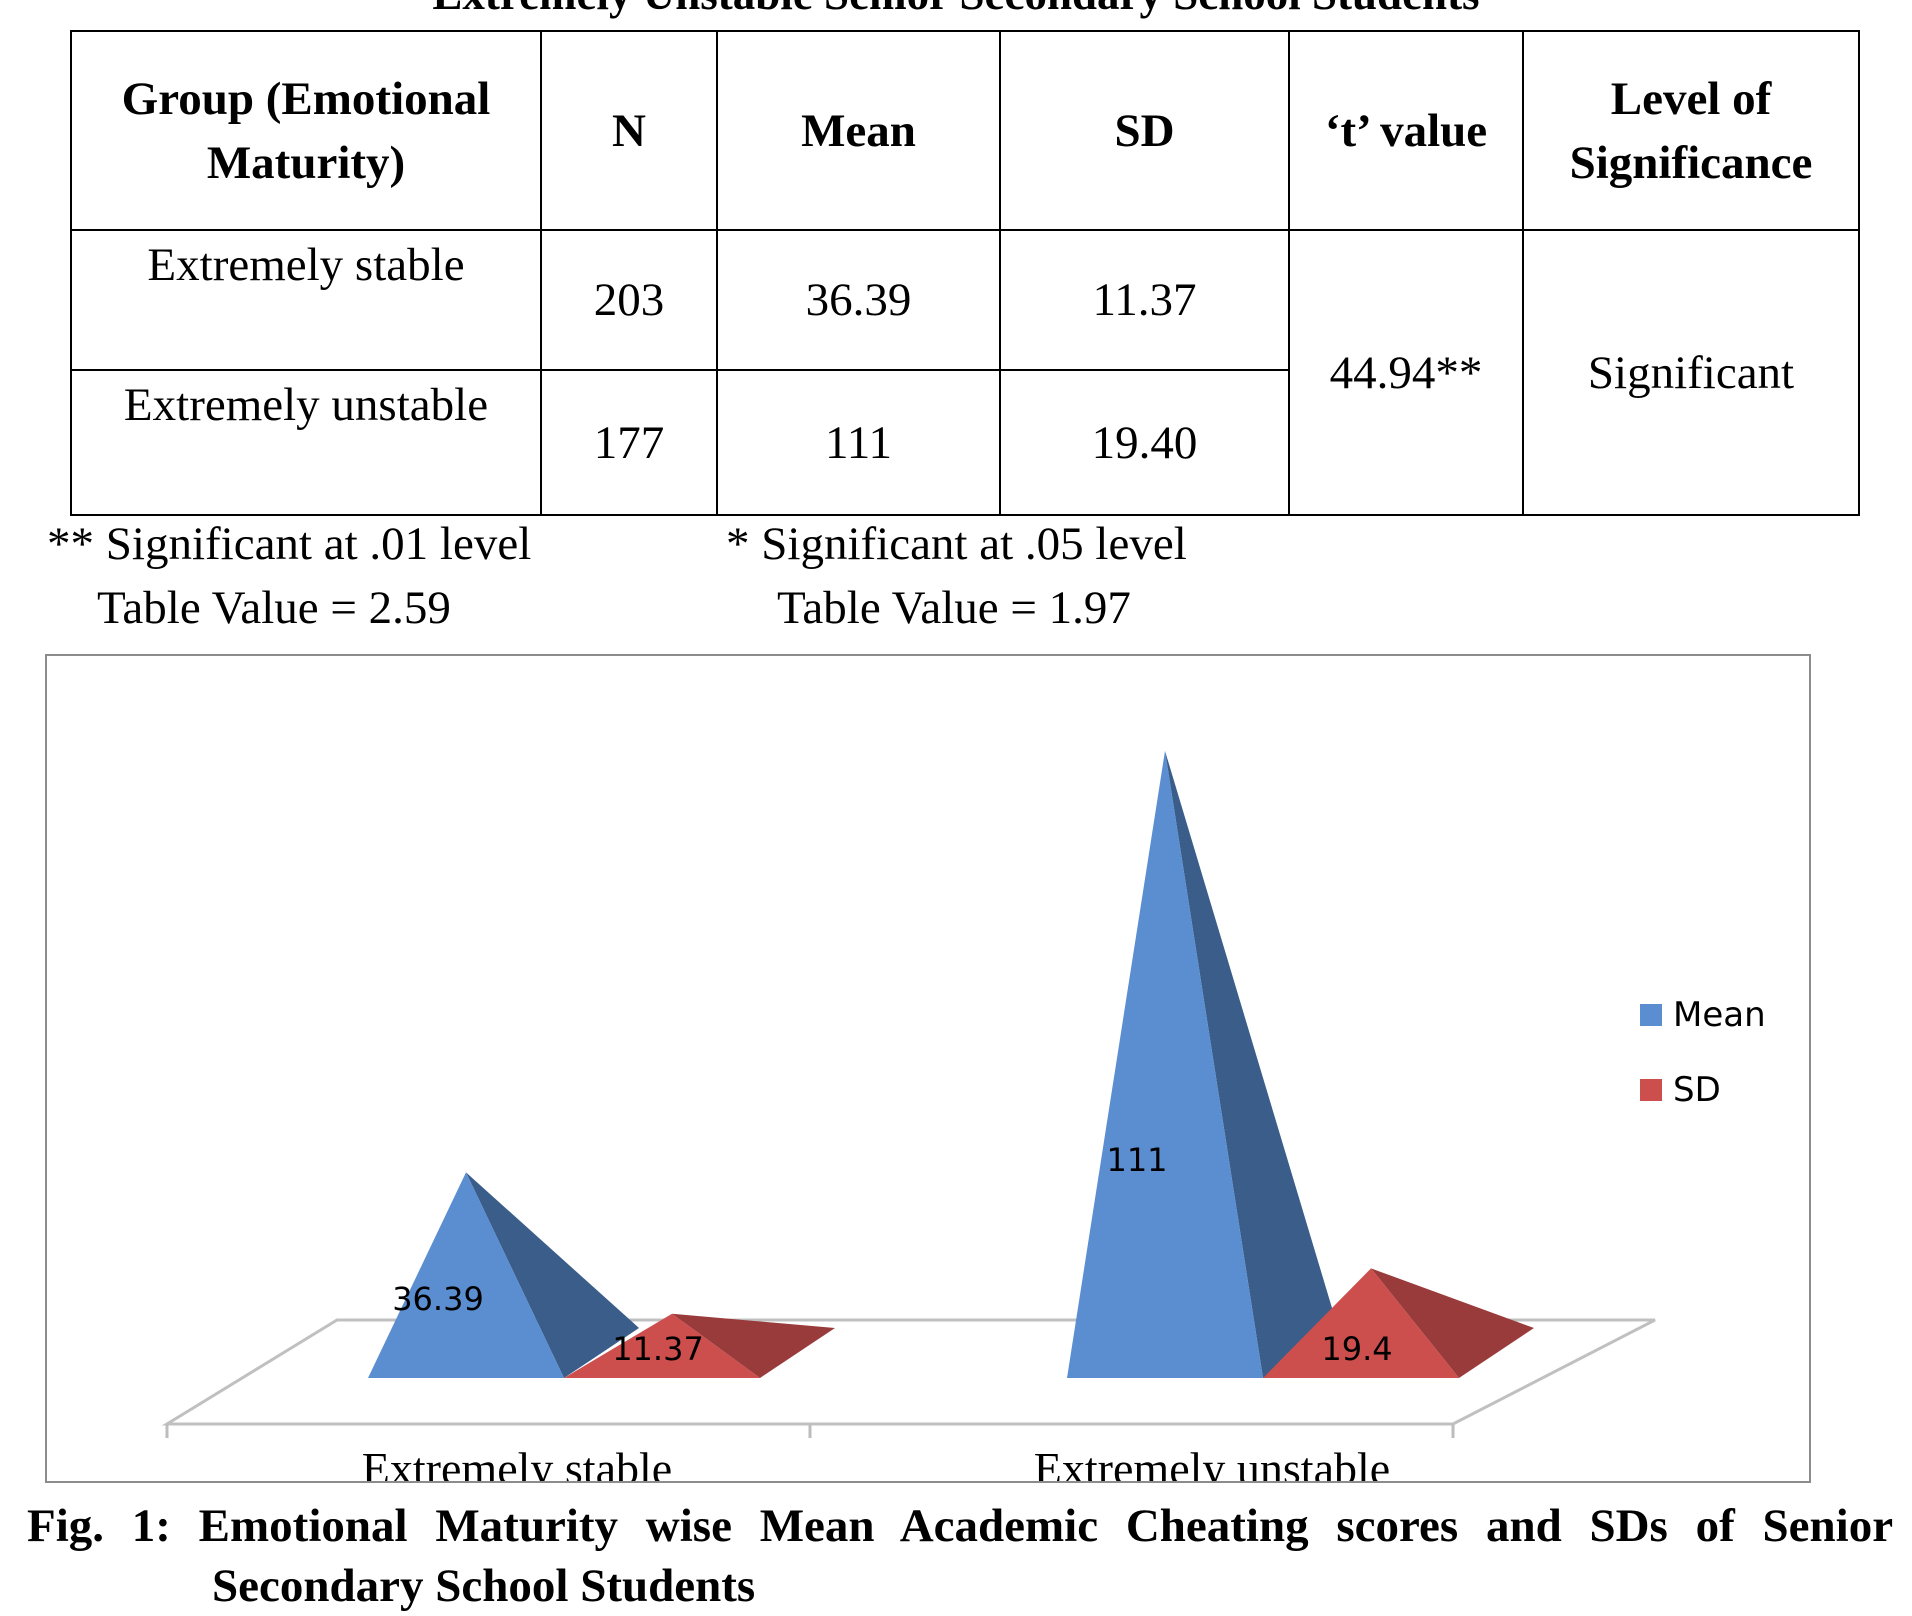 The height and width of the screenshot is (1616, 1912). Describe the element at coordinates (629, 442) in the screenshot. I see `cell-n: 177` at that location.